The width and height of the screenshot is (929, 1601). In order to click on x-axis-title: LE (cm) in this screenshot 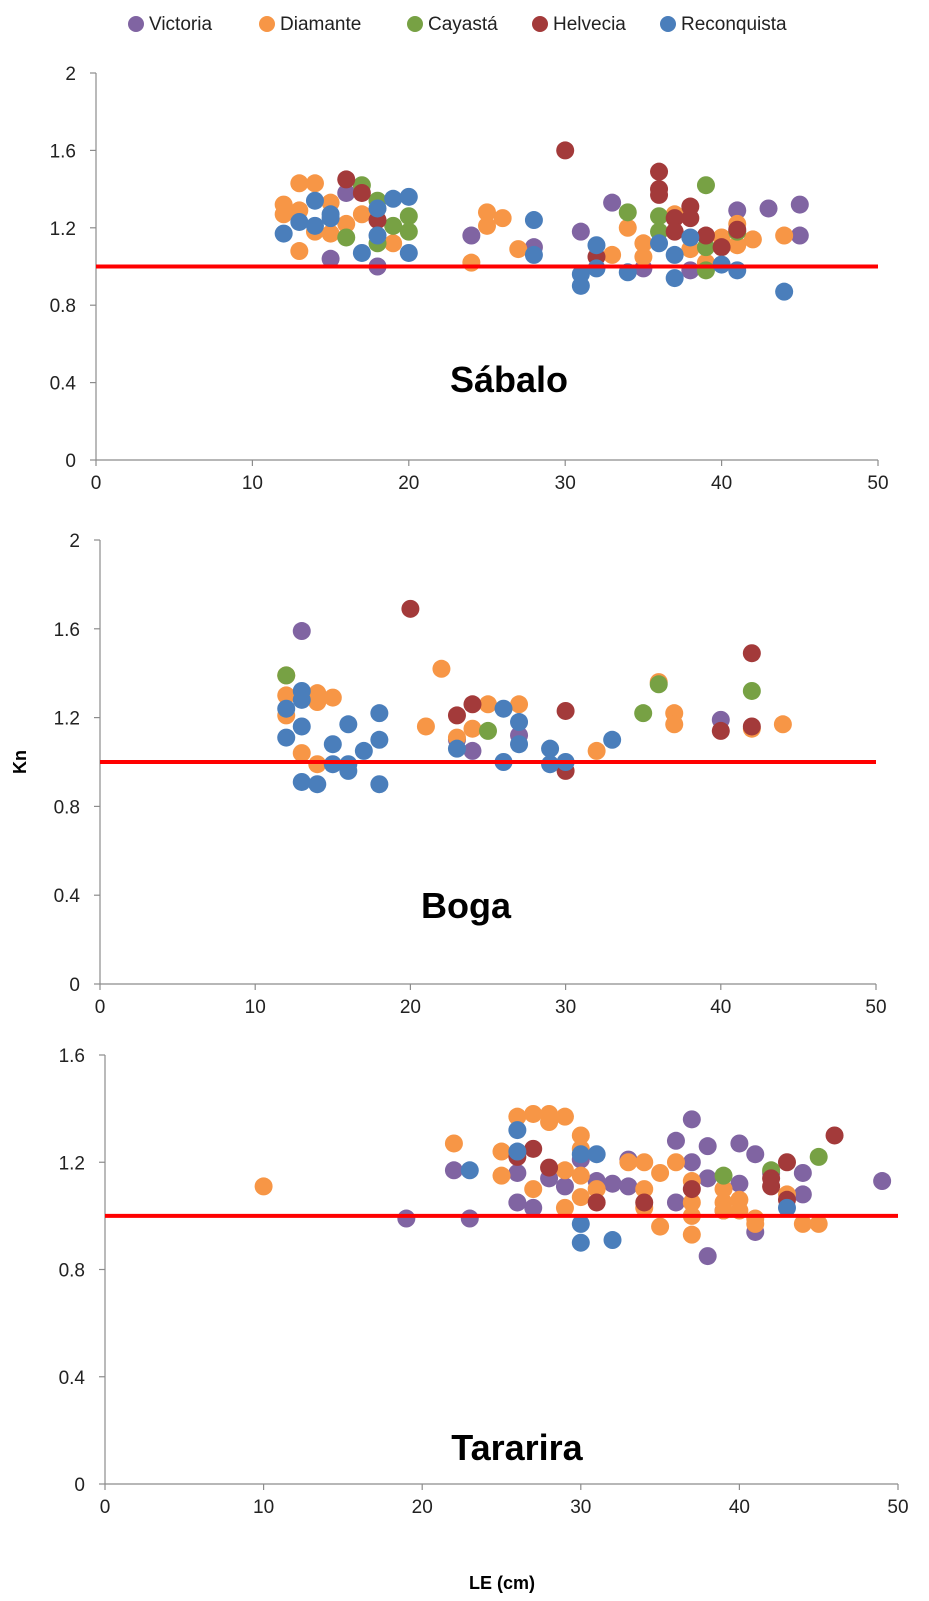, I will do `click(502, 1583)`.